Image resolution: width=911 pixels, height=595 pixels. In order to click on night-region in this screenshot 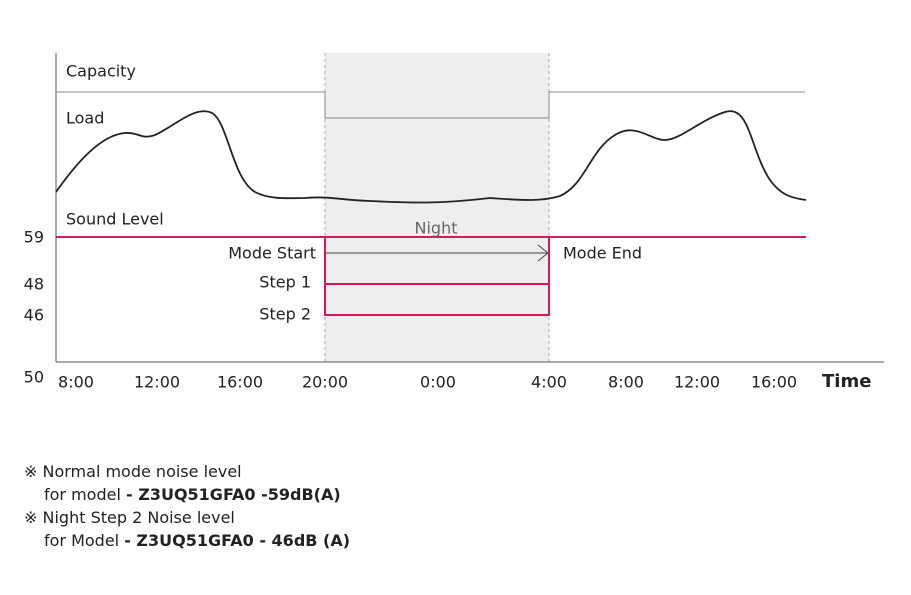, I will do `click(437, 207)`.